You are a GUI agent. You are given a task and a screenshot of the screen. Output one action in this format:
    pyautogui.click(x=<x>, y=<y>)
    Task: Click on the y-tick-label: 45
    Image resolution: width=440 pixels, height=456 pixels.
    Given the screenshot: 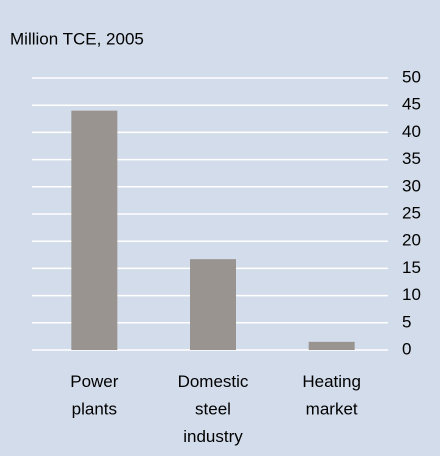 What is the action you would take?
    pyautogui.click(x=411, y=104)
    